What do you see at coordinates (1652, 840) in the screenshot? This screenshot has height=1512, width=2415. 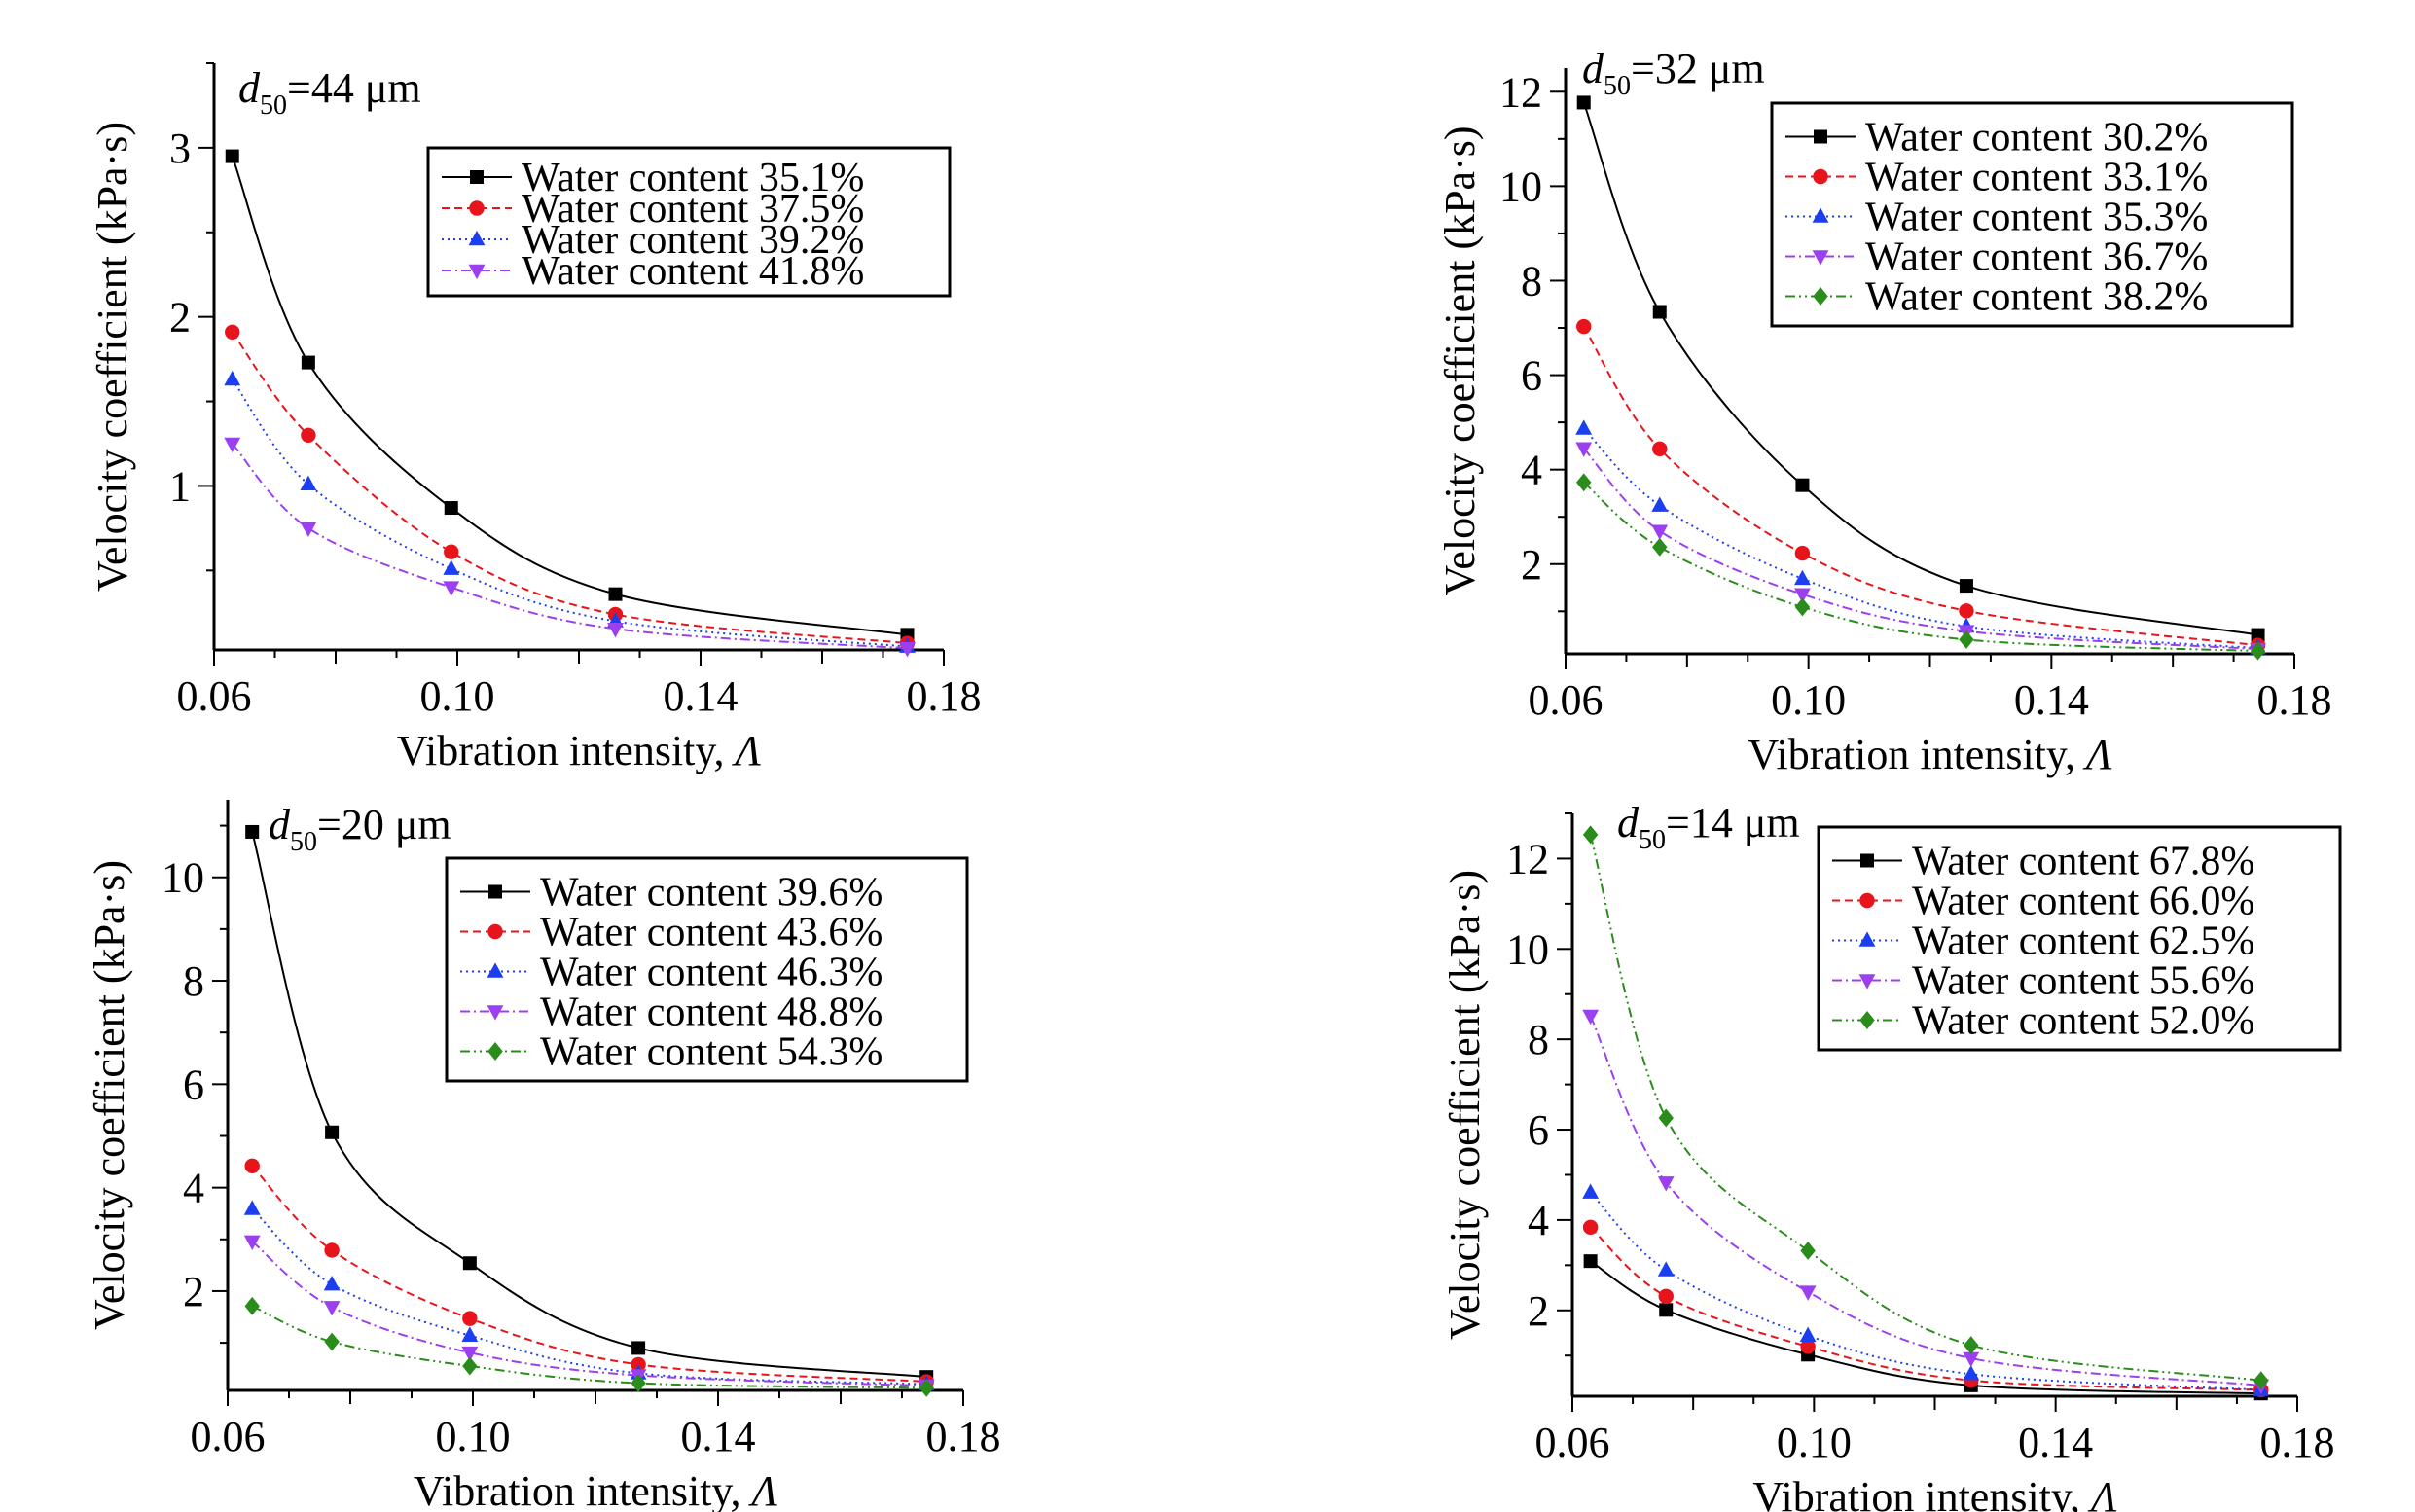 I see `panel-title-sub: 50` at bounding box center [1652, 840].